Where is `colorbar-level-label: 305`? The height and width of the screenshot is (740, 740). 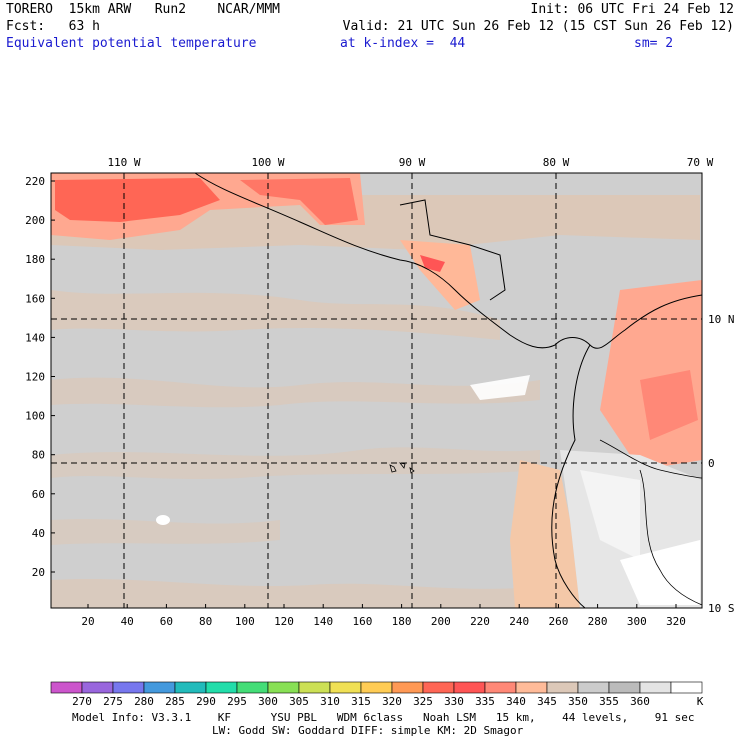
colorbar-level-label: 305 is located at coordinates (299, 701).